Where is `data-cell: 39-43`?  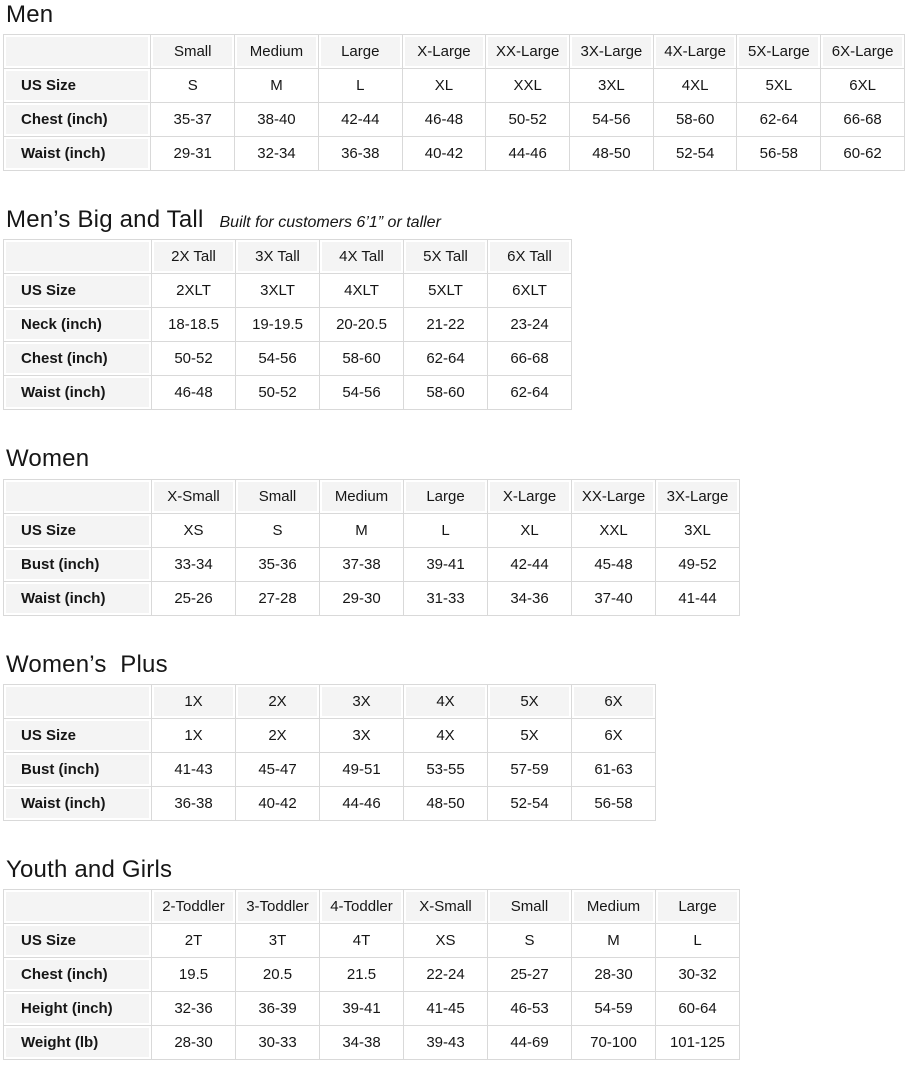
data-cell: 39-43 is located at coordinates (445, 1042).